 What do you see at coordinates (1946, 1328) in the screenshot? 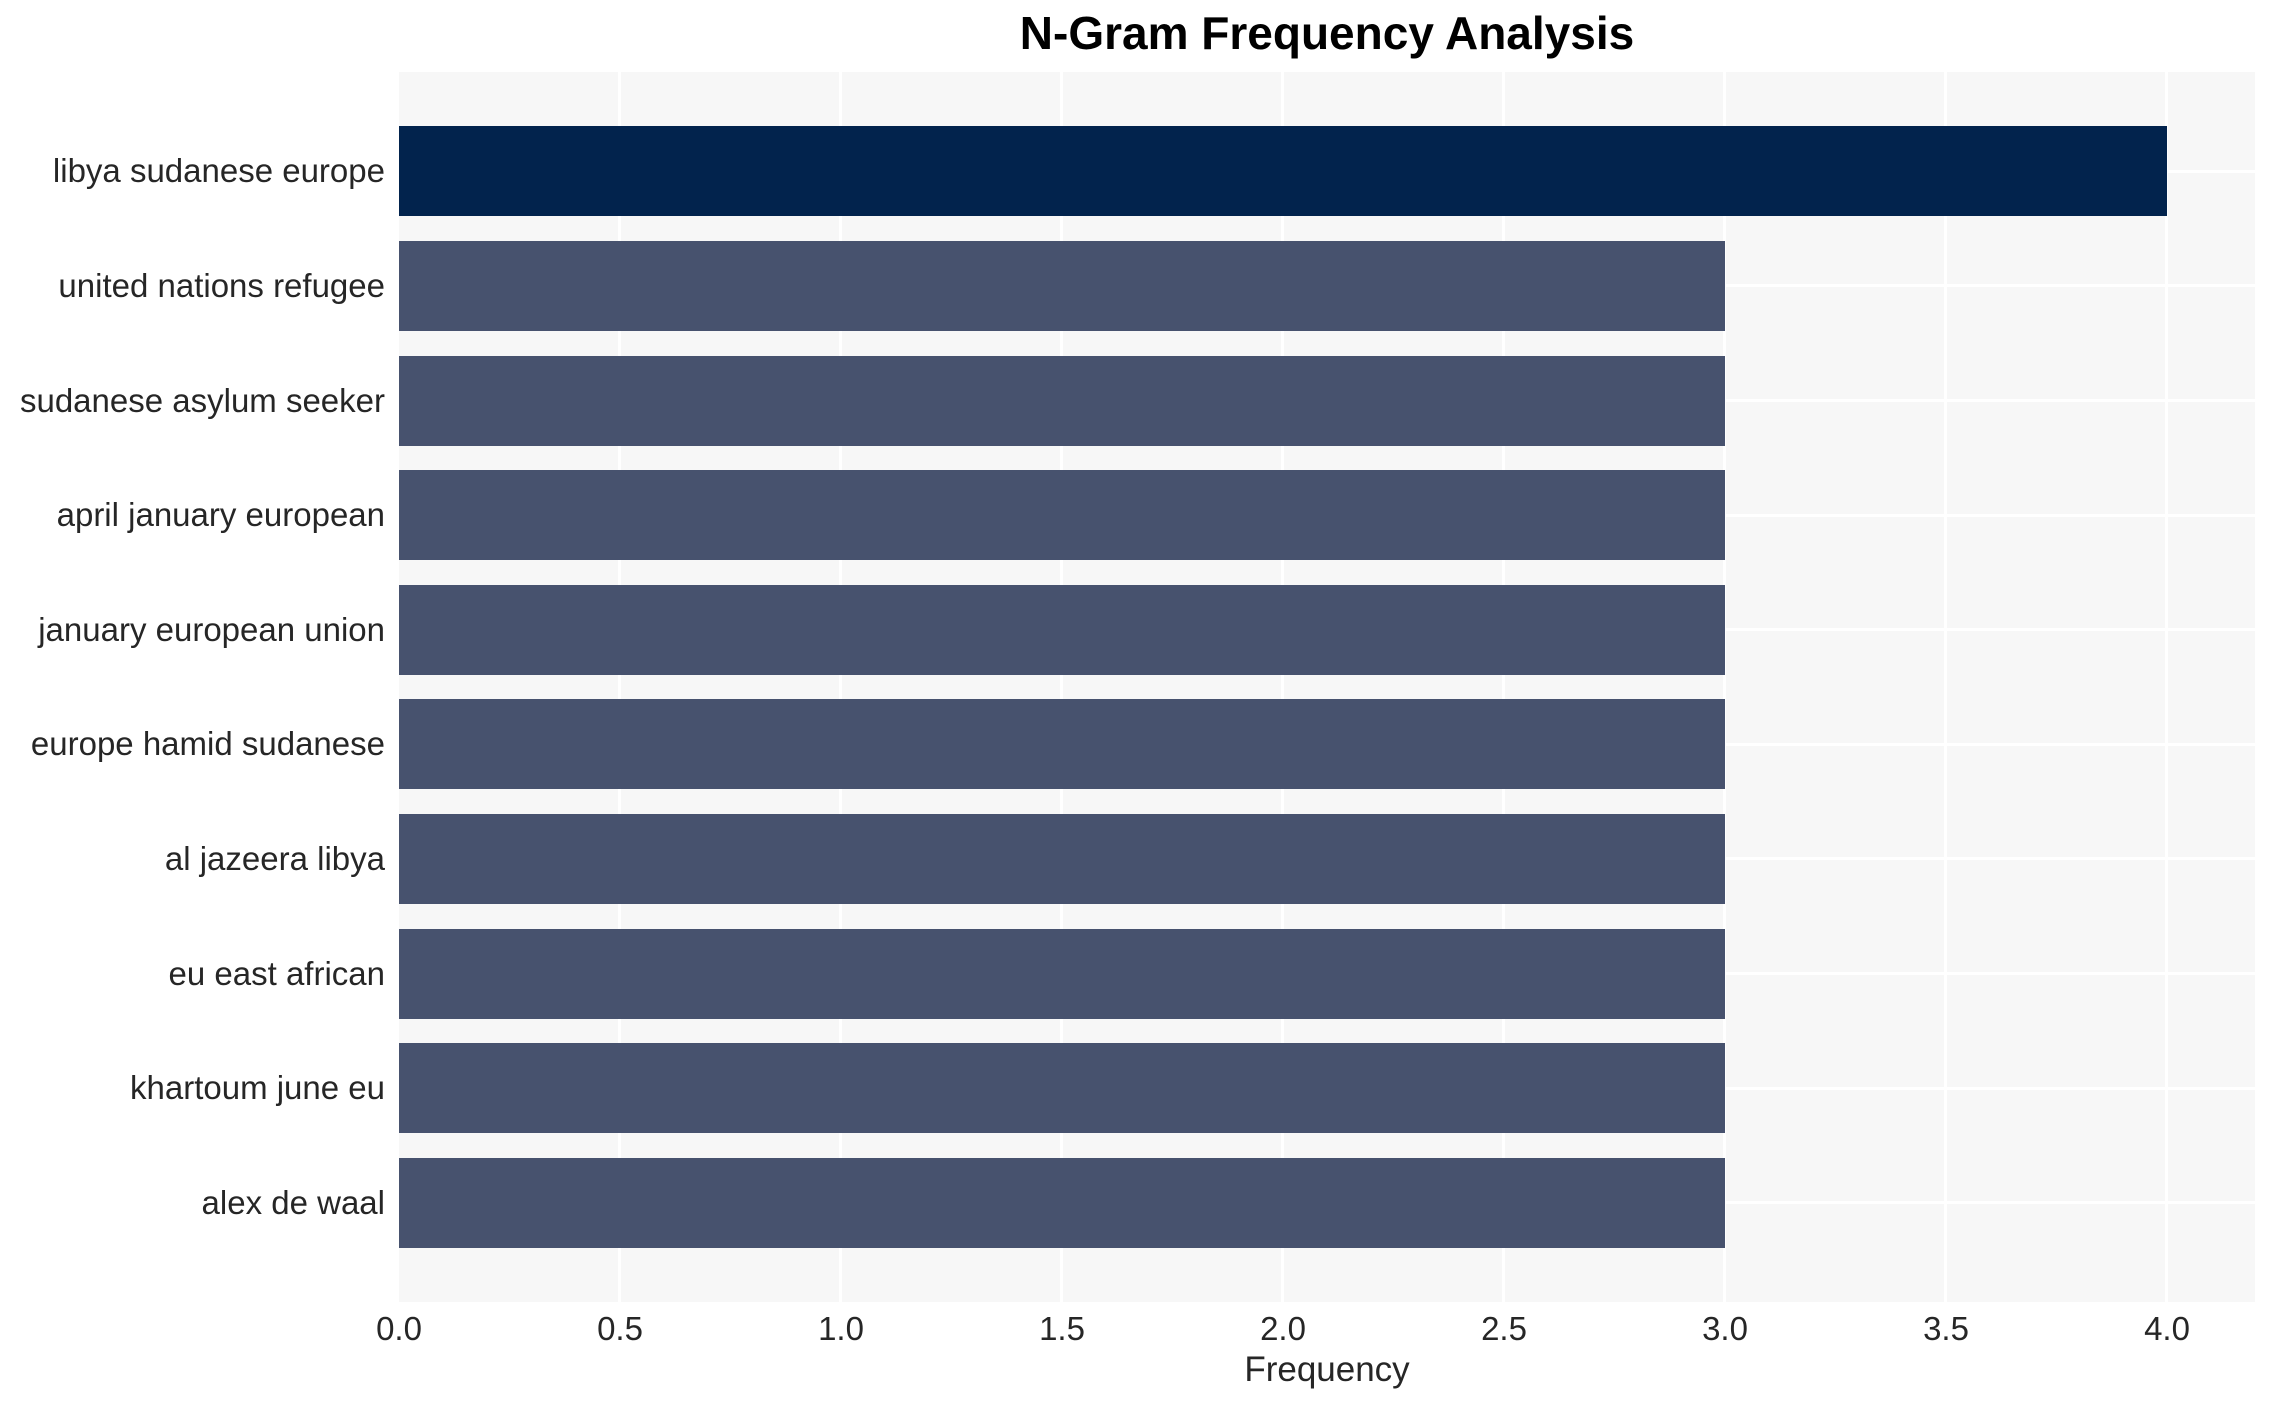
I see `x-tick-label: 3.5` at bounding box center [1946, 1328].